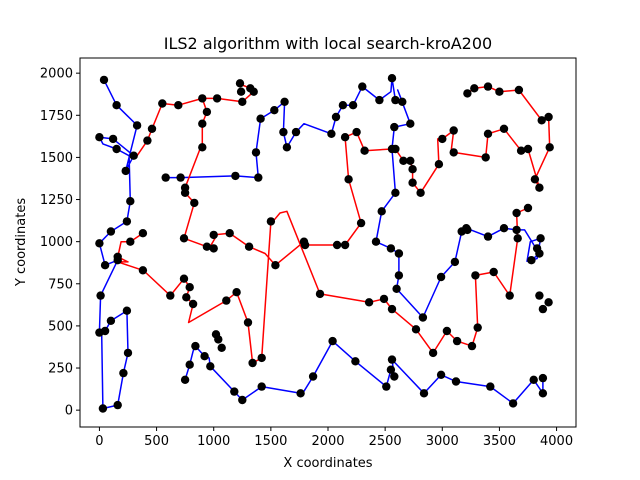  I want to click on x-tick-label: 0, so click(99, 441).